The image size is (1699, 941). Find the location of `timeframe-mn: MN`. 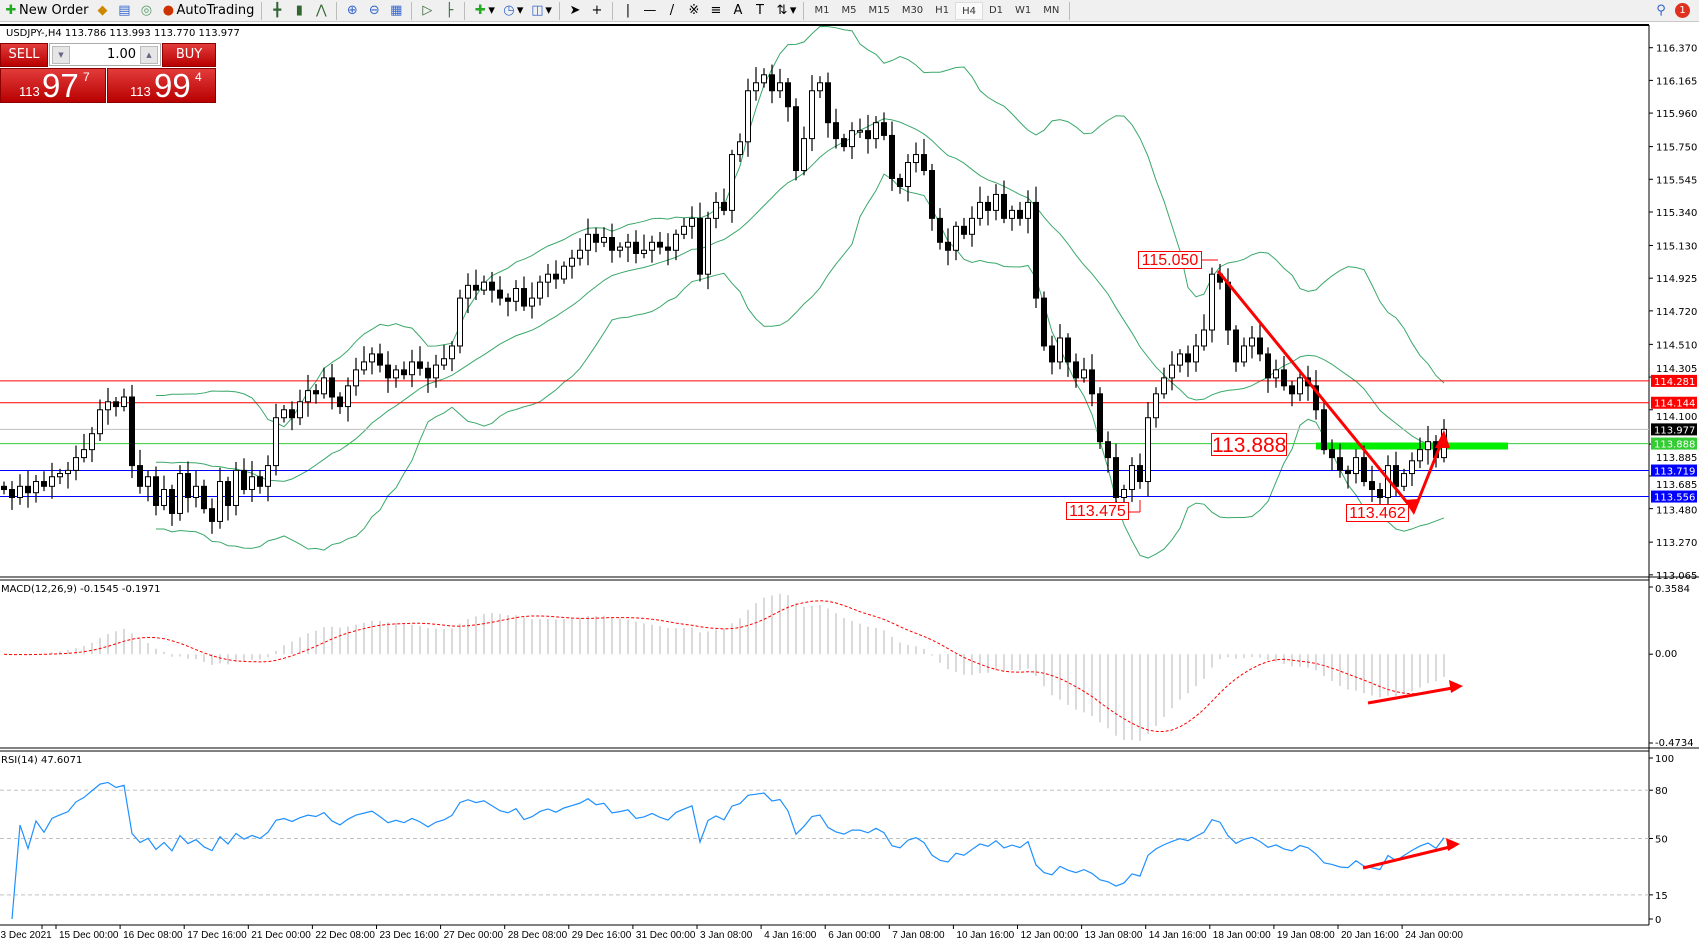

timeframe-mn: MN is located at coordinates (1051, 10).